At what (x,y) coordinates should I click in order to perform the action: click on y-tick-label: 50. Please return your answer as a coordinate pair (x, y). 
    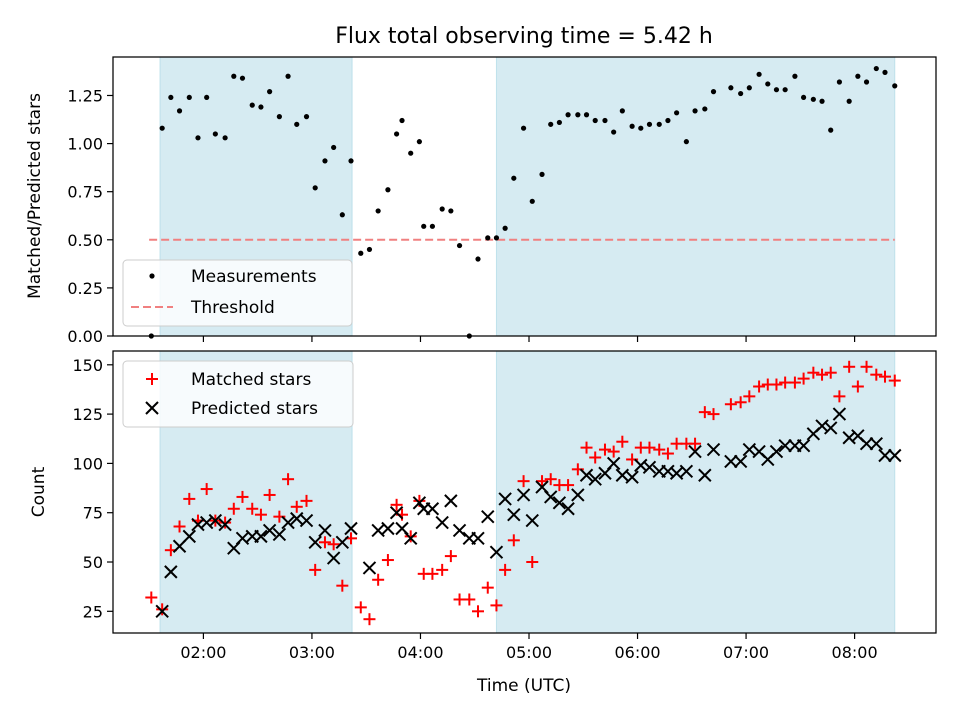
    Looking at the image, I should click on (93, 562).